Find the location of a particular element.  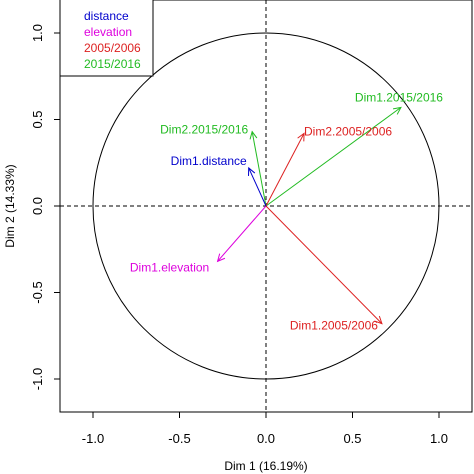

y-axis-label: Dim 2 (14.33%) is located at coordinates (10, 205).